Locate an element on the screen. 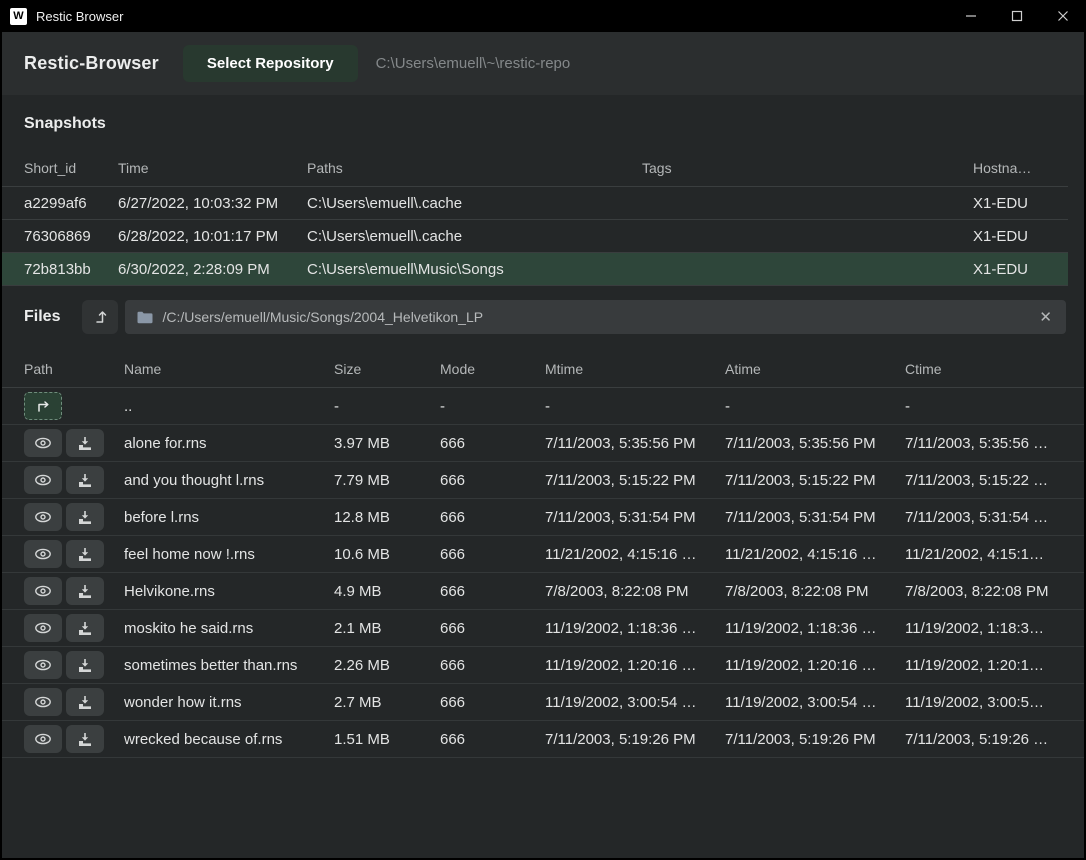  snapshots-table-header: Short_id Time Paths Tags Hostname is located at coordinates (535, 168).